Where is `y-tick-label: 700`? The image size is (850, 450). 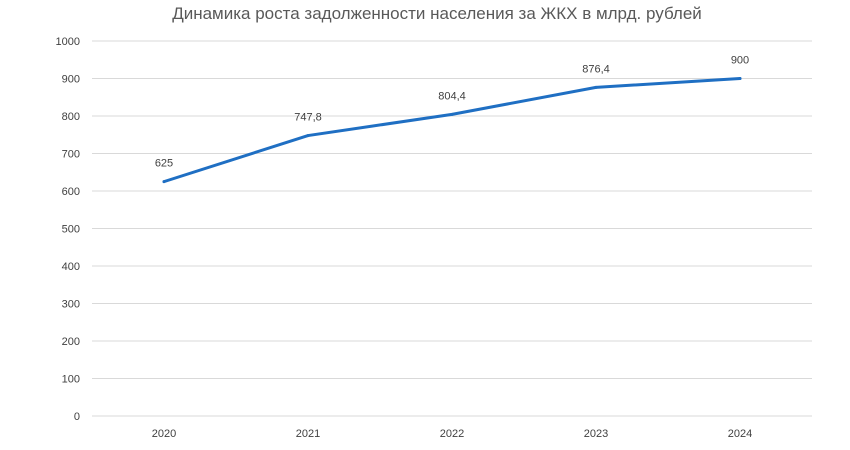
y-tick-label: 700 is located at coordinates (71, 155).